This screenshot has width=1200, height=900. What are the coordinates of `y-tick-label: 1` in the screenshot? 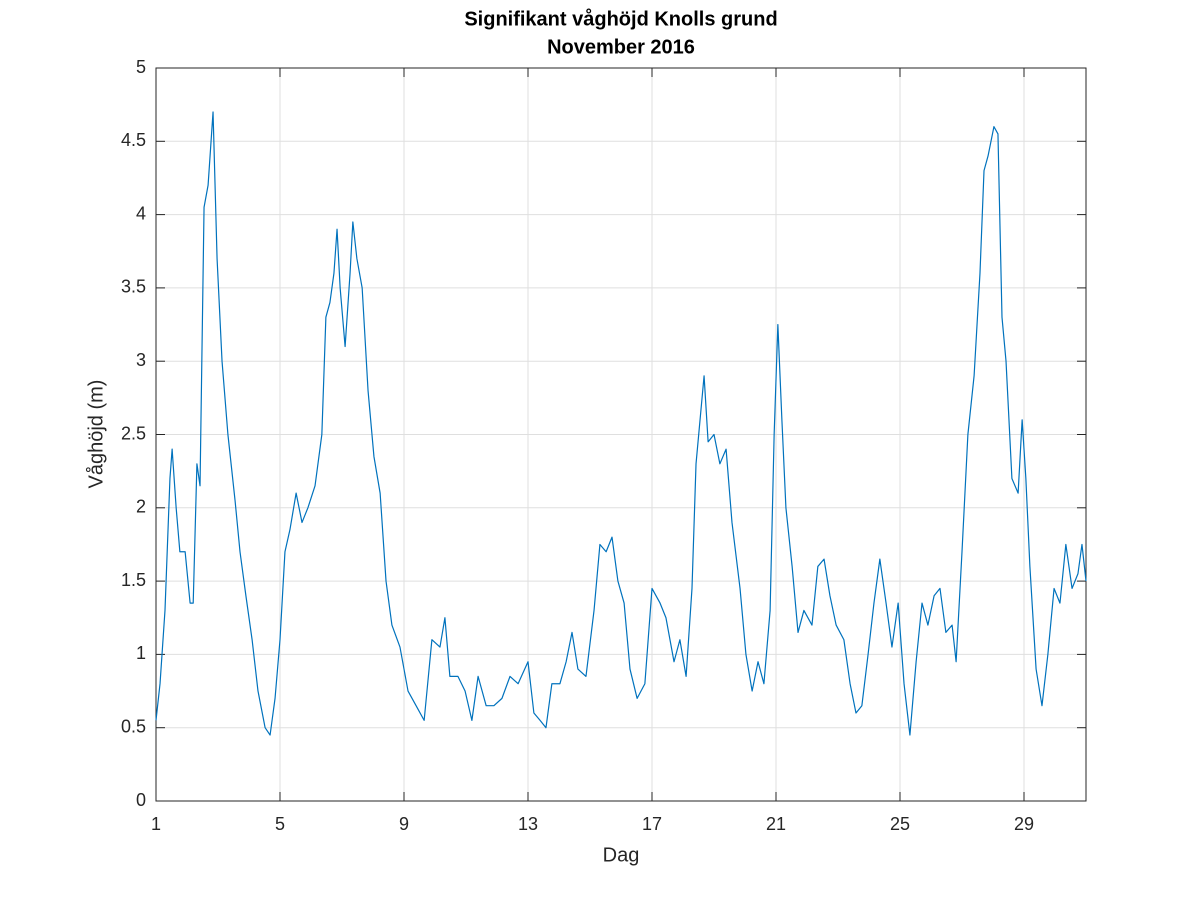 It's located at (141, 653).